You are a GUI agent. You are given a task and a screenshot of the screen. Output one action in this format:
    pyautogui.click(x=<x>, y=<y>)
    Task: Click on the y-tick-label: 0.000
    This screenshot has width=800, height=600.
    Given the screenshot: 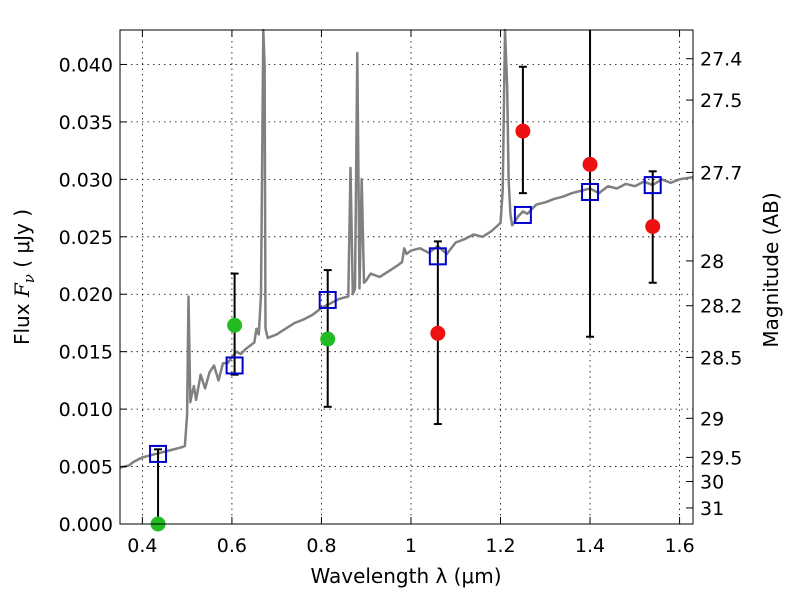 What is the action you would take?
    pyautogui.click(x=86, y=525)
    